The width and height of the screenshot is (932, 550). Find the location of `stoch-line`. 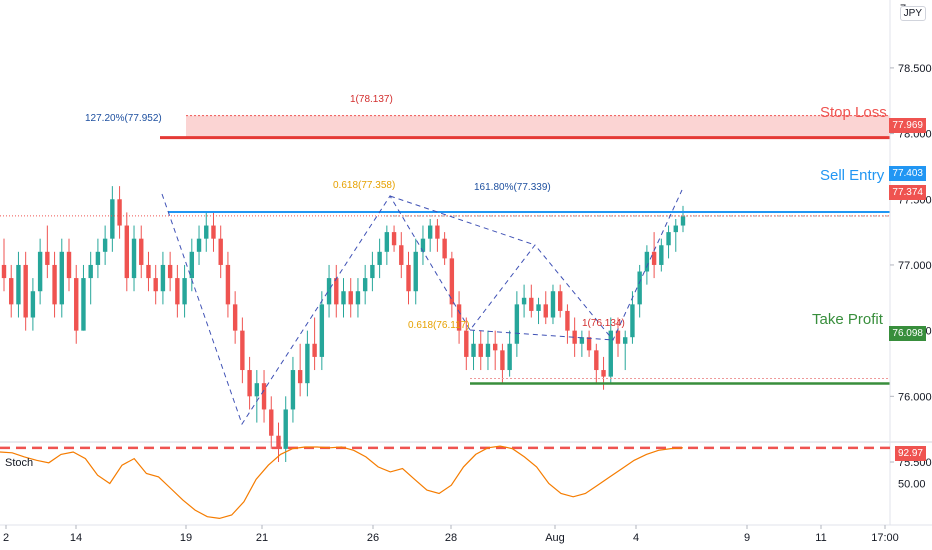

stoch-line is located at coordinates (342, 482).